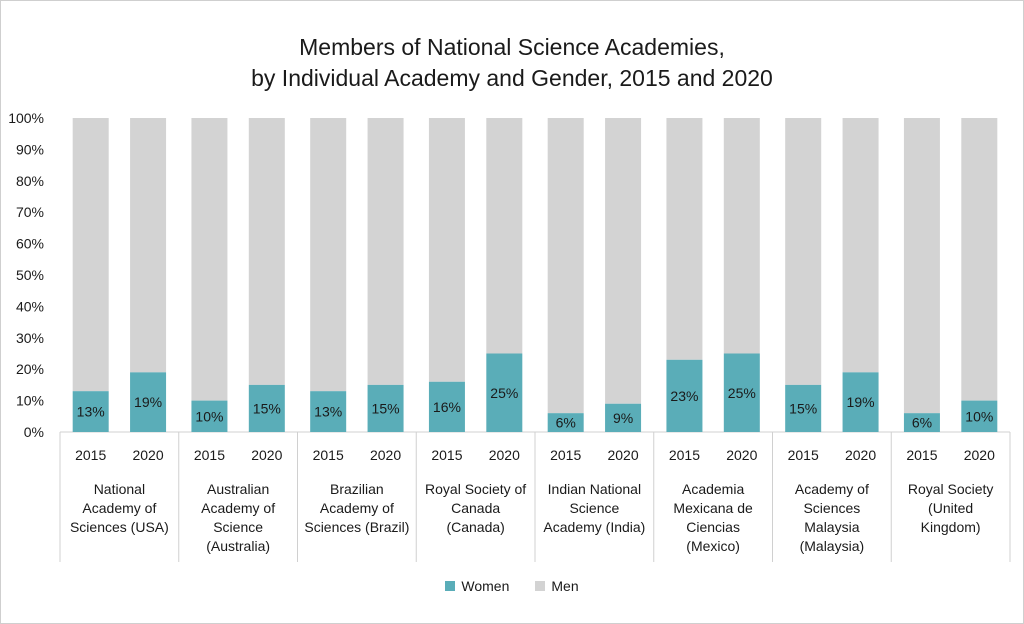 This screenshot has height=624, width=1024. What do you see at coordinates (119, 508) in the screenshot?
I see `x-category-label: National Academy of Sciences (USA)` at bounding box center [119, 508].